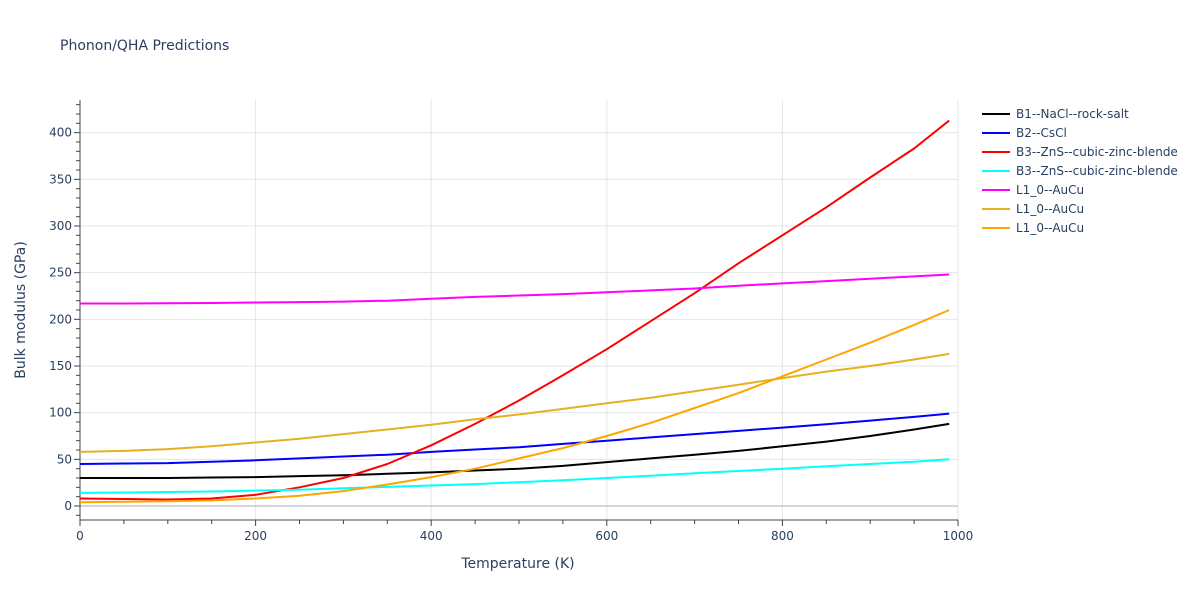 The image size is (1200, 600). I want to click on x-tick-label: 0, so click(80, 536).